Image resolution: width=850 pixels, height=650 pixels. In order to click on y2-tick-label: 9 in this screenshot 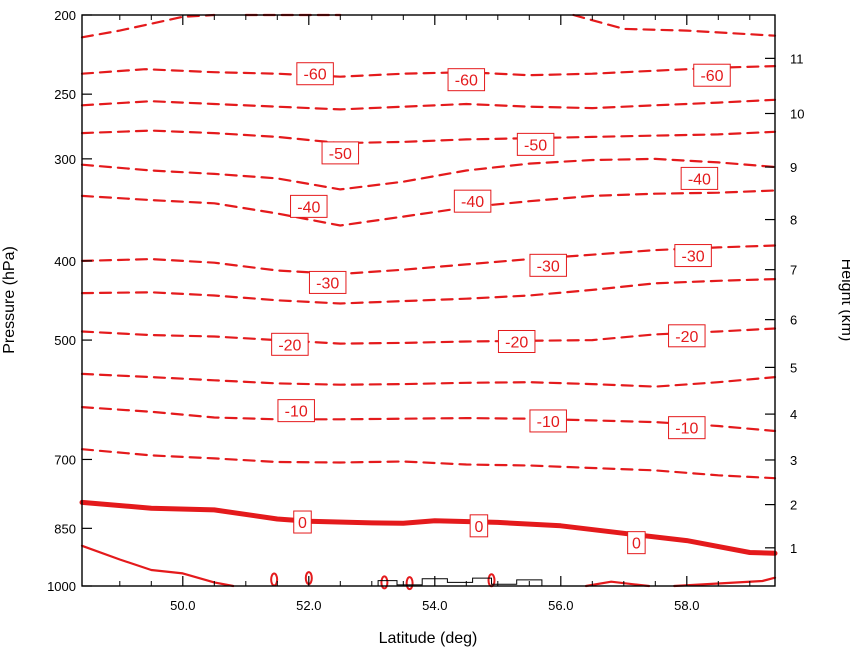, I will do `click(793, 167)`.